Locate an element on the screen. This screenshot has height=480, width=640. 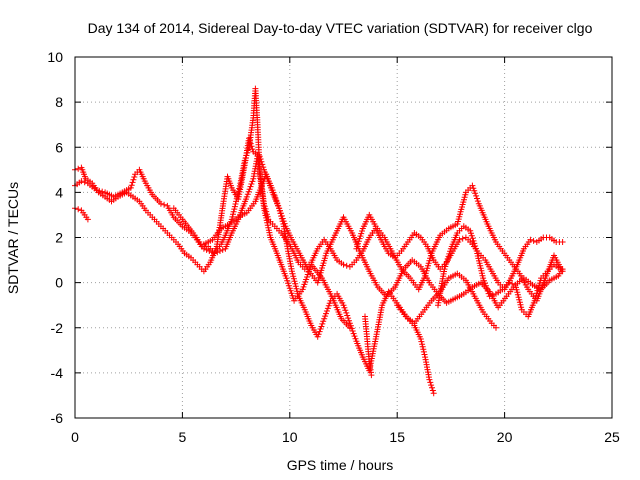
y-tick-label: -2 is located at coordinates (57, 328).